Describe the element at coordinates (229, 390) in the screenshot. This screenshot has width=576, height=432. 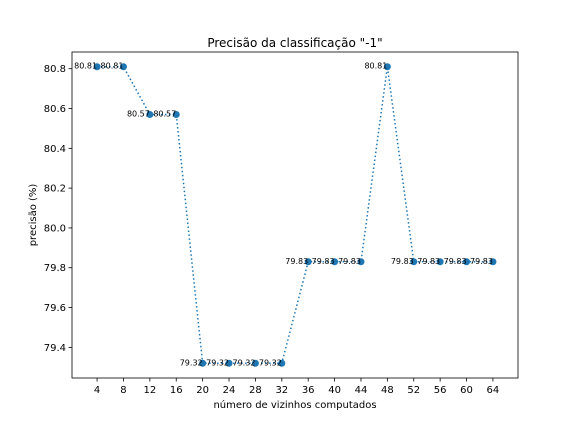
I see `x-tick-label: 24` at that location.